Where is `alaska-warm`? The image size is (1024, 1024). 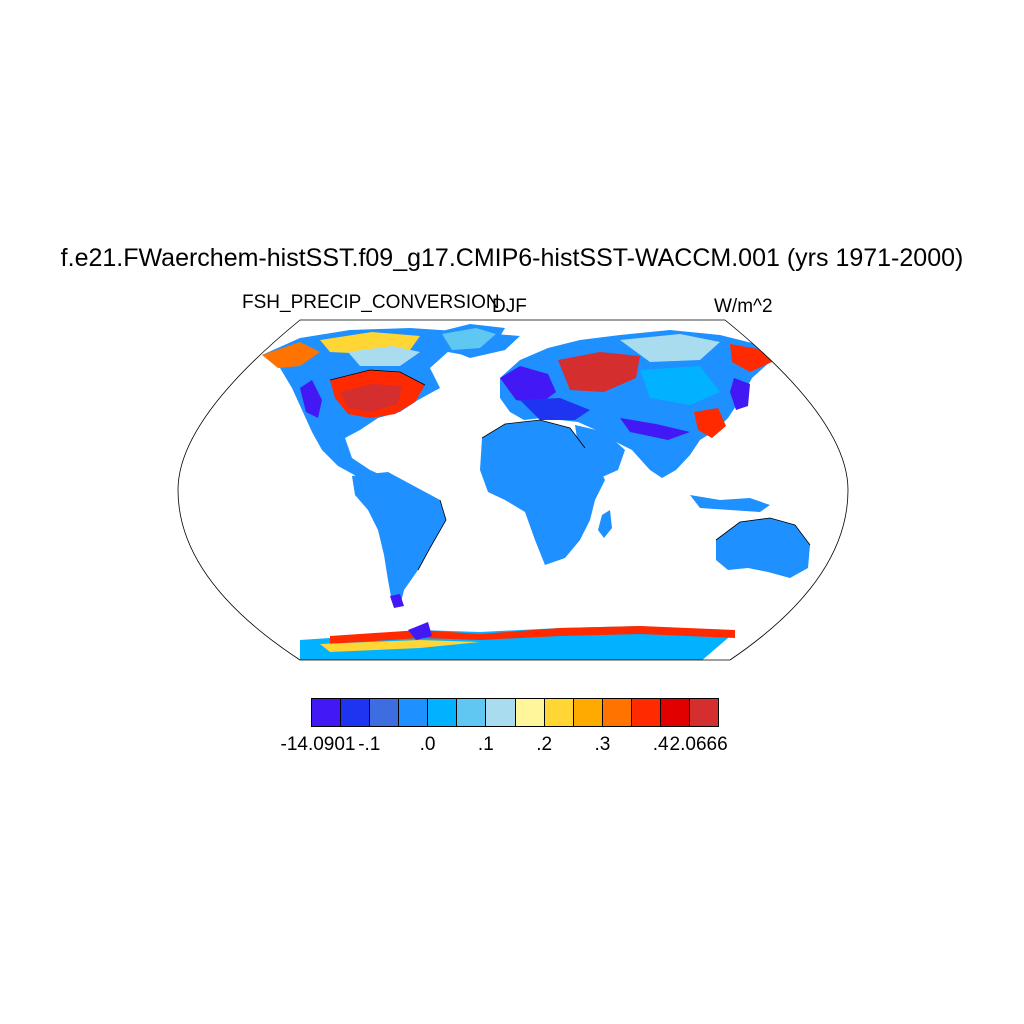 alaska-warm is located at coordinates (291, 355).